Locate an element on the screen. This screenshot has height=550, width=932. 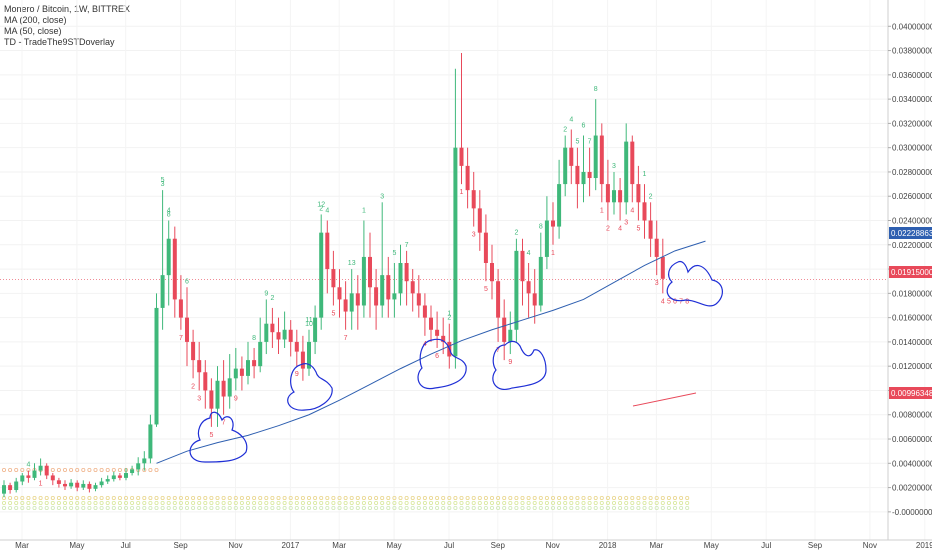
x-tick-label: May is located at coordinates (76, 545).